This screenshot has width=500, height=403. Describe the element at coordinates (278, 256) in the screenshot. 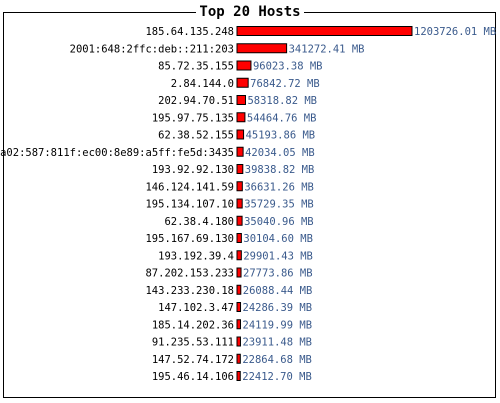

I see `value-label: 29901.43 MB` at that location.